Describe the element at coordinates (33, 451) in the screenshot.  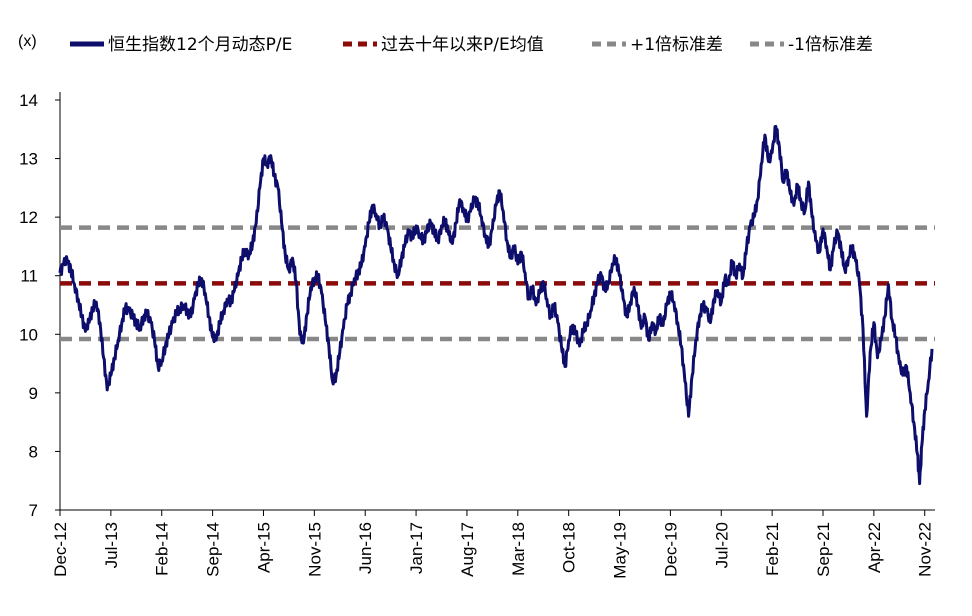
I see `y-tick-label: 8` at that location.